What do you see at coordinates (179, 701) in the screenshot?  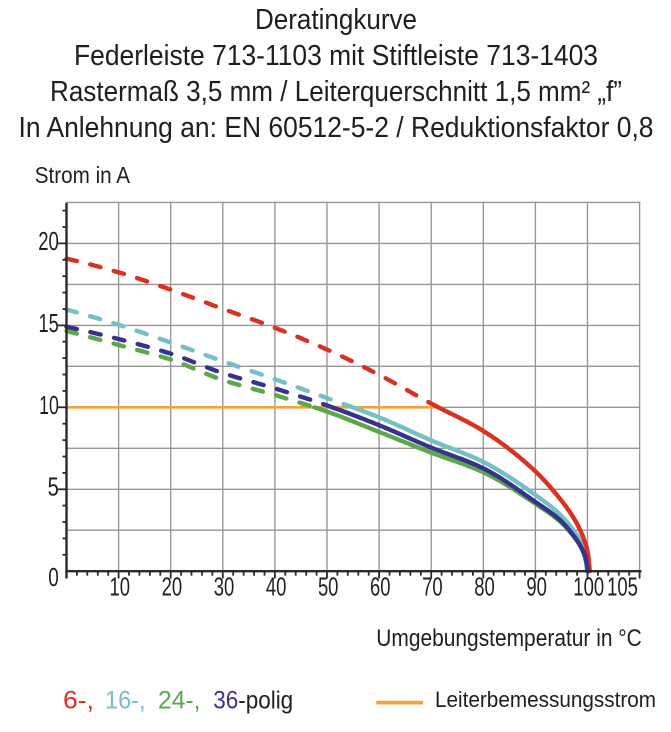 I see `svg-text: 24-,` at bounding box center [179, 701].